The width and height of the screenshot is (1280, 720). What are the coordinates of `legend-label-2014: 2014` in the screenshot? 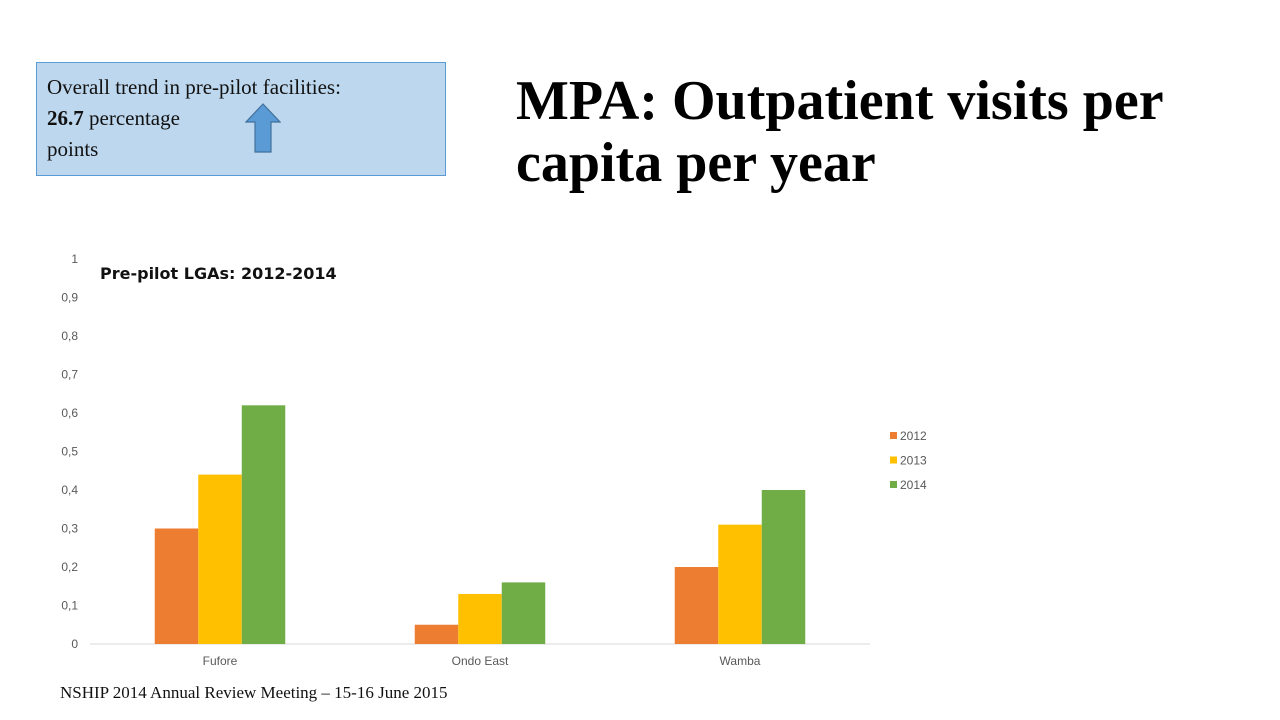 It's located at (913, 485).